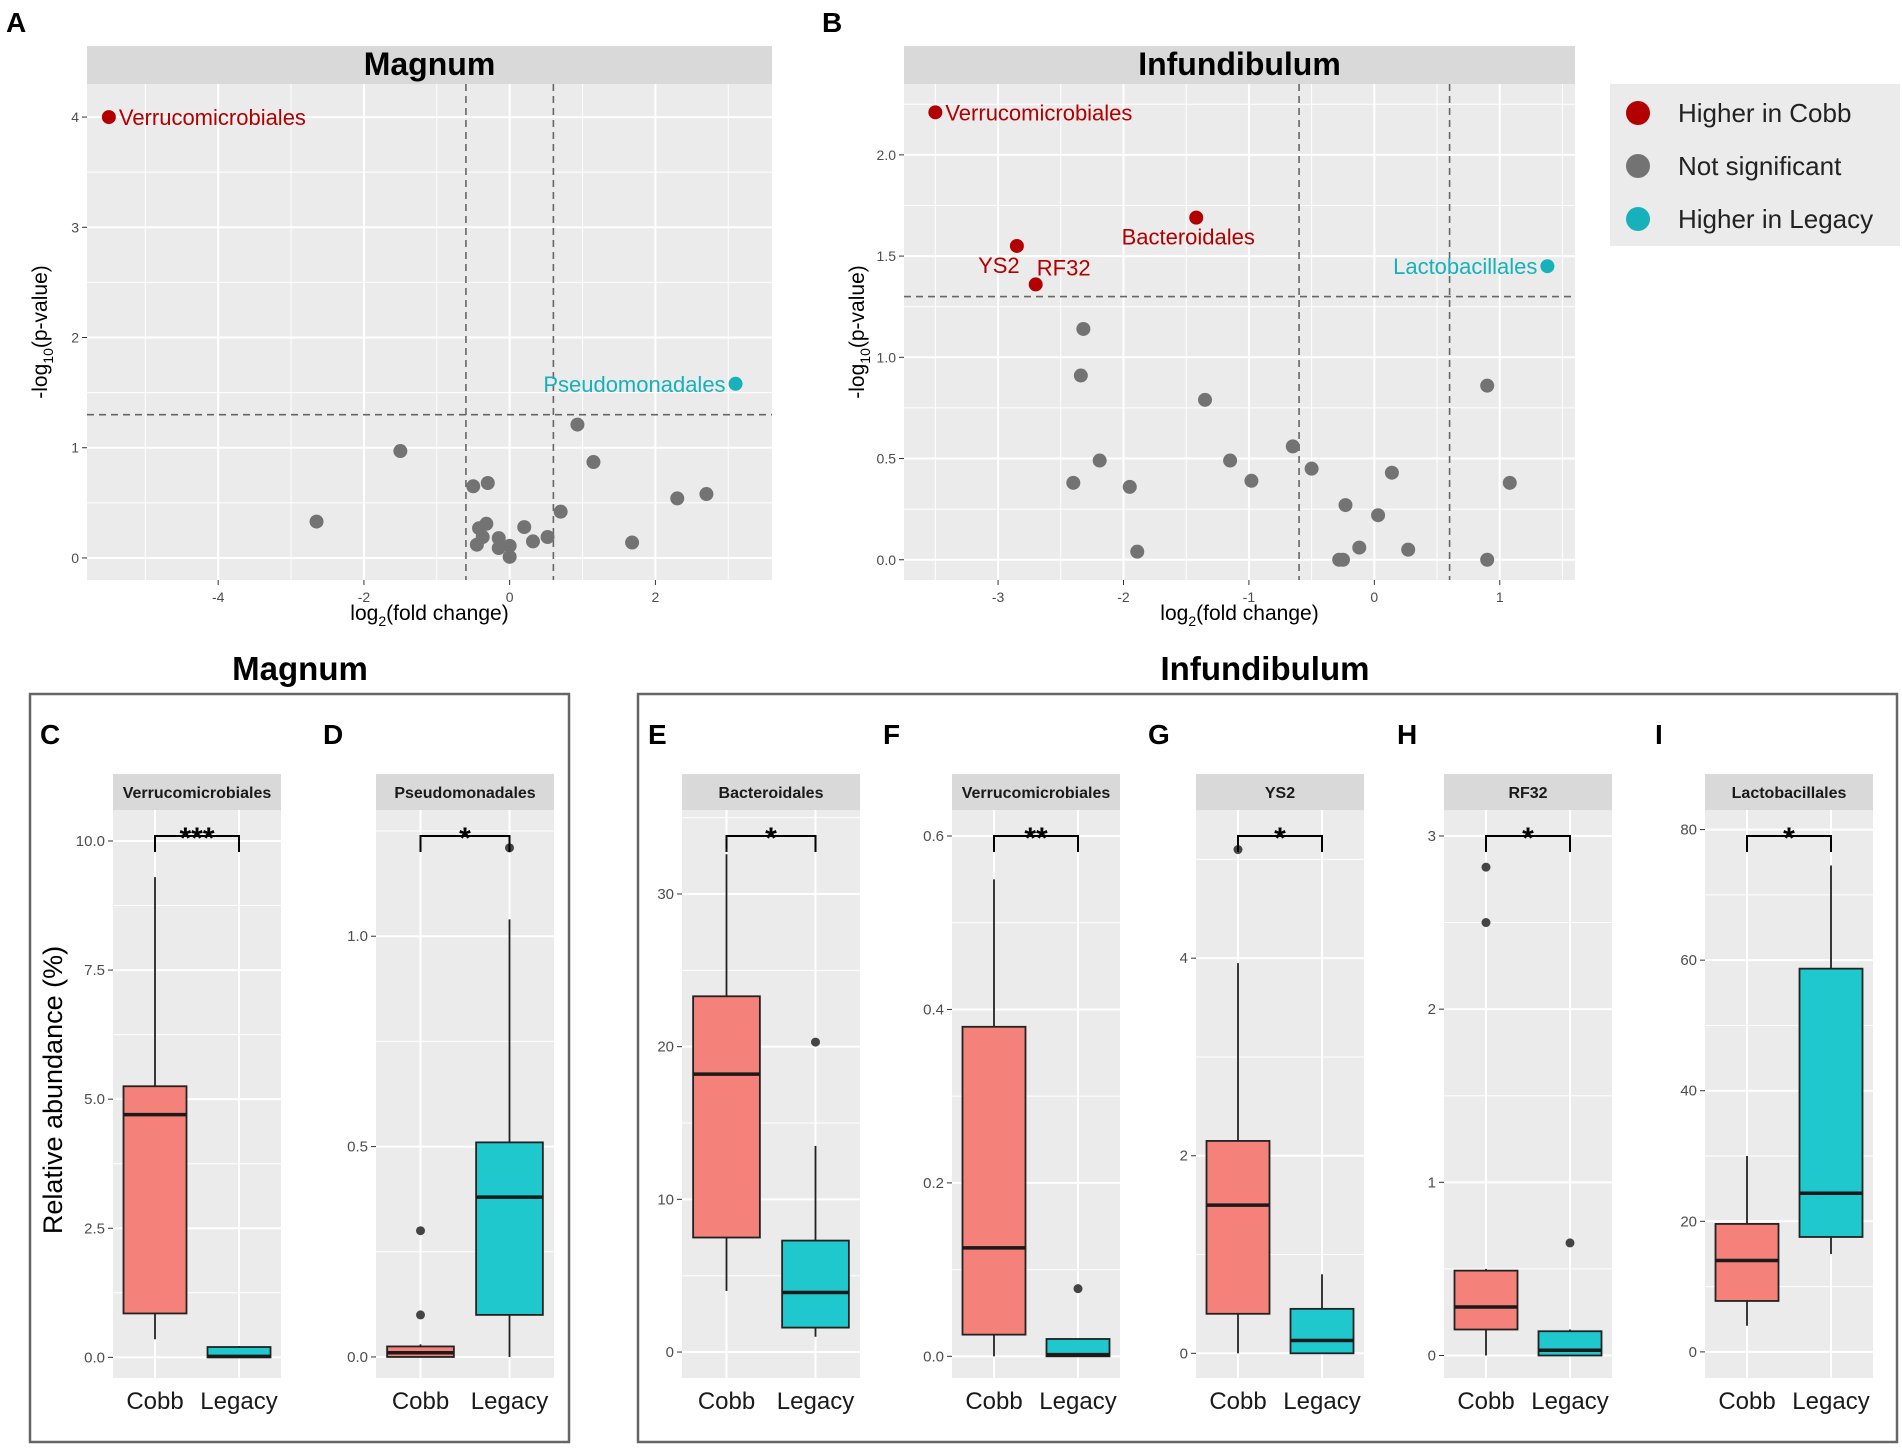 The width and height of the screenshot is (1902, 1451). I want to click on panel-letter: I, so click(1659, 734).